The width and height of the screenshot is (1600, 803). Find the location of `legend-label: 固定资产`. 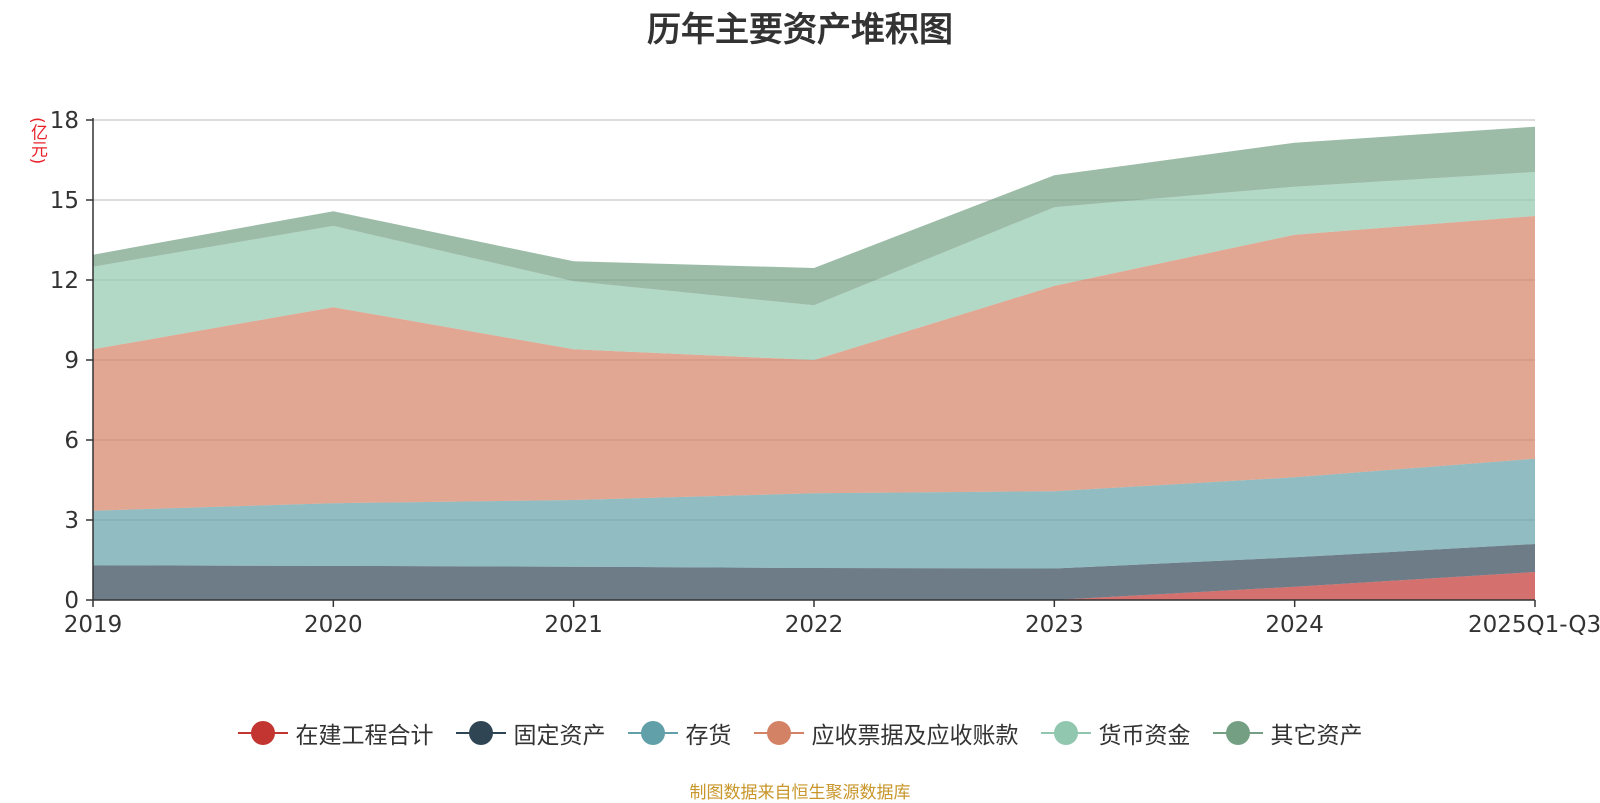

legend-label: 固定资产 is located at coordinates (559, 736).